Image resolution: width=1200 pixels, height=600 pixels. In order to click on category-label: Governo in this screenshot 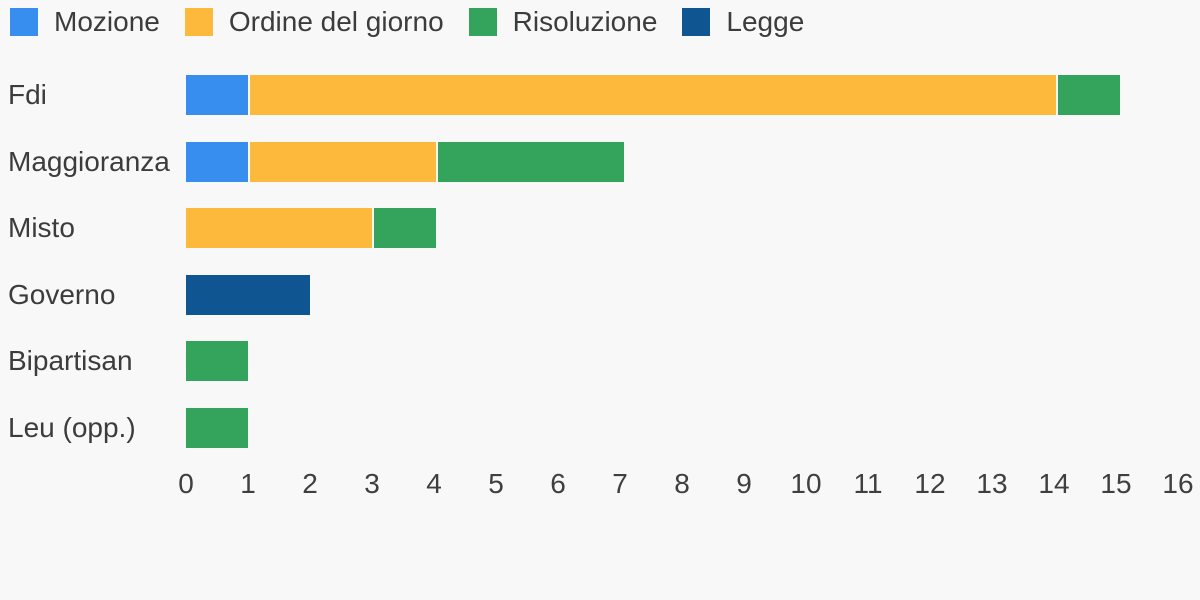, I will do `click(62, 294)`.